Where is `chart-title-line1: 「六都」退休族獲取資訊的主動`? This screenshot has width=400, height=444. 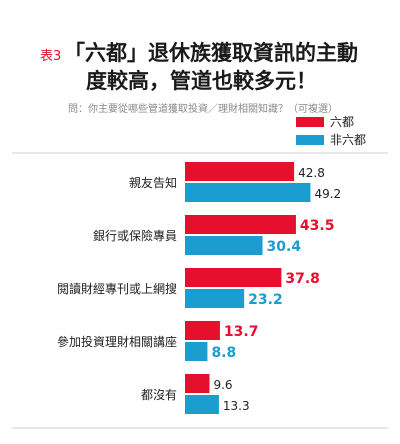
chart-title-line1: 「六都」退休族獲取資訊的主動 is located at coordinates (211, 53).